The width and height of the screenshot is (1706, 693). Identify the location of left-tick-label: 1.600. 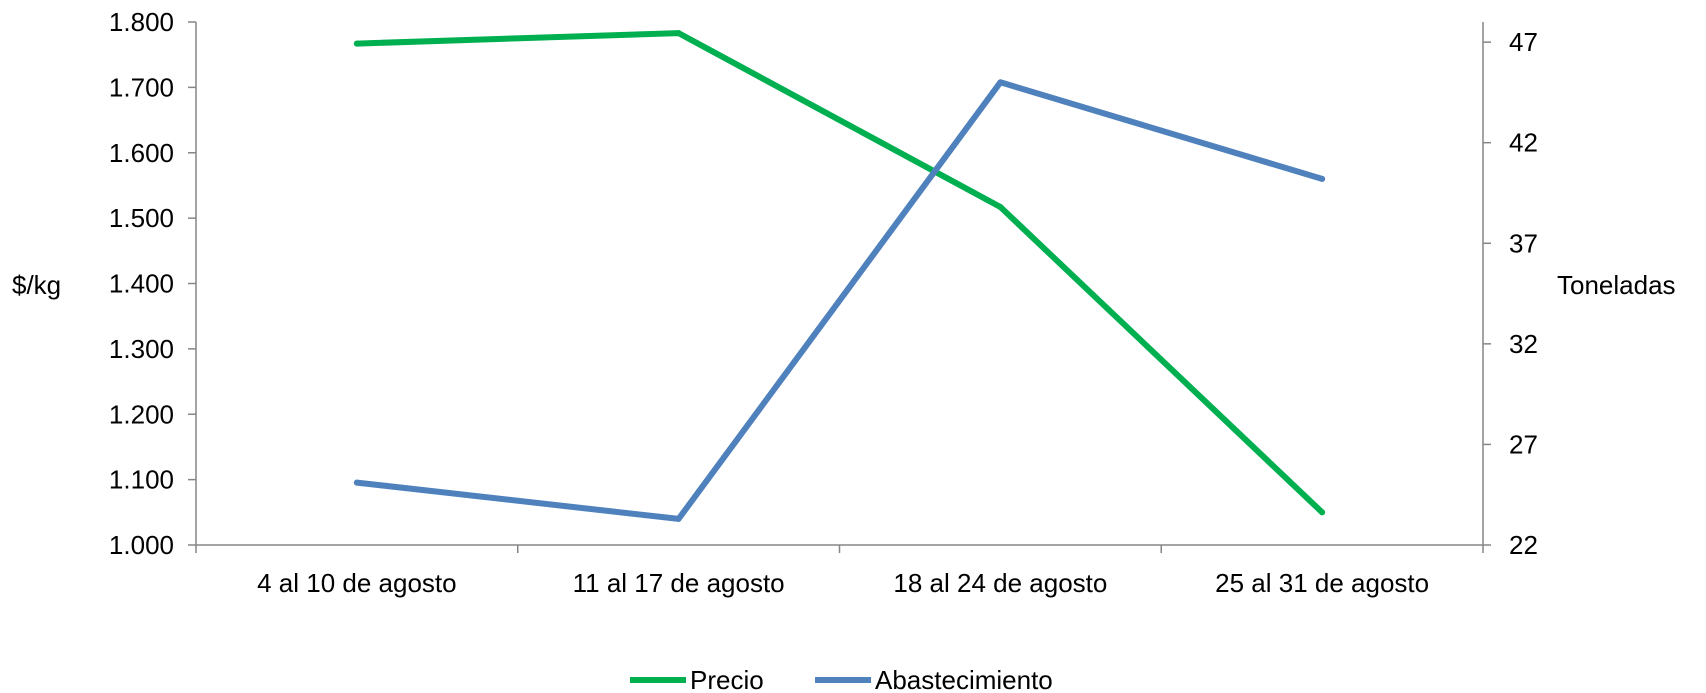
(141, 153).